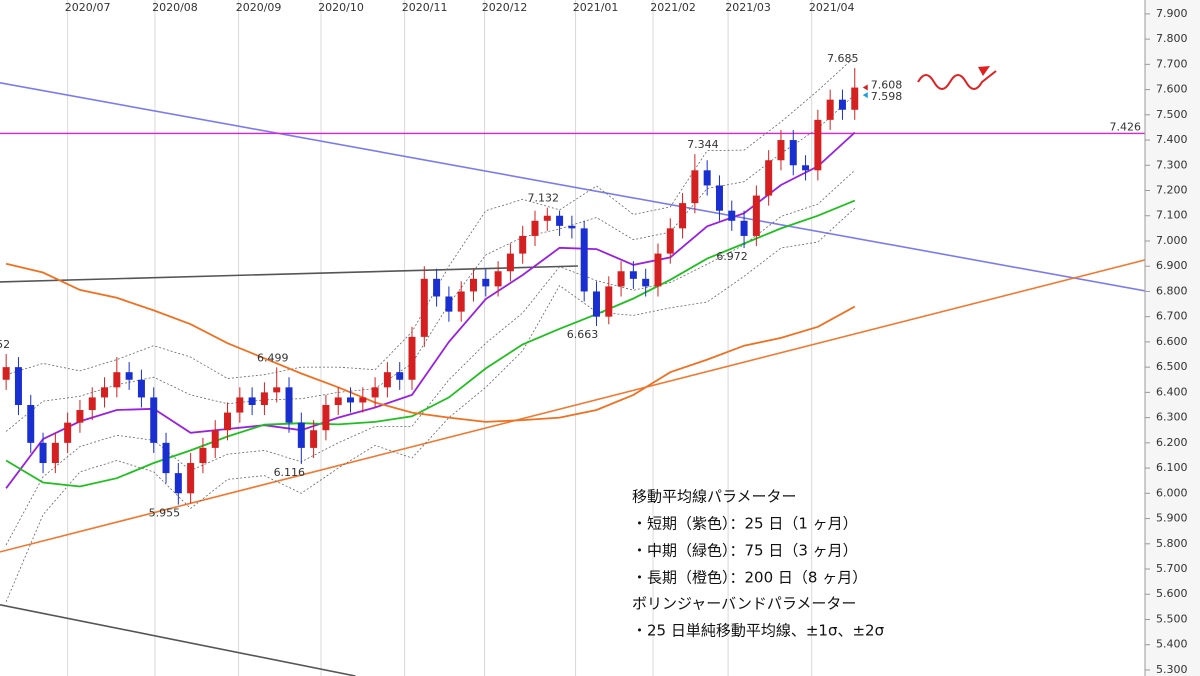 The height and width of the screenshot is (676, 1200). Describe the element at coordinates (673, 7) in the screenshot. I see `x-tick-label: 2021/02` at that location.